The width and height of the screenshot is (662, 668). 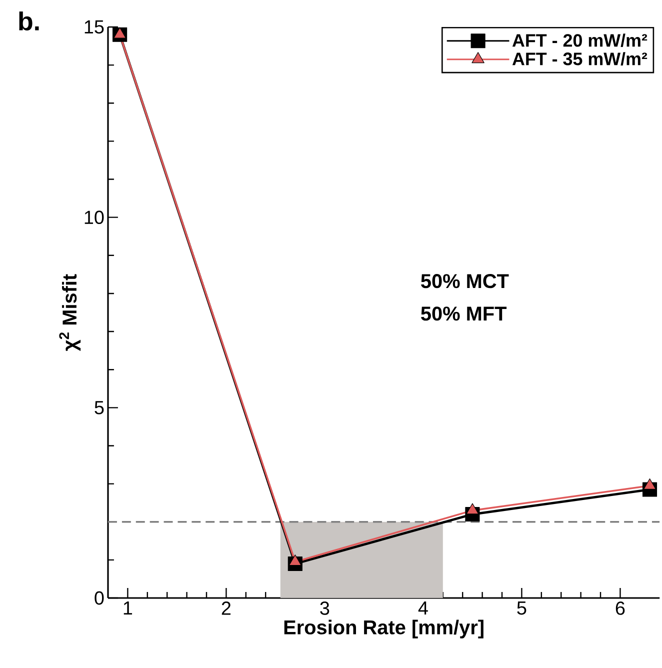 What do you see at coordinates (99, 598) in the screenshot?
I see `y-tick-label: 0` at bounding box center [99, 598].